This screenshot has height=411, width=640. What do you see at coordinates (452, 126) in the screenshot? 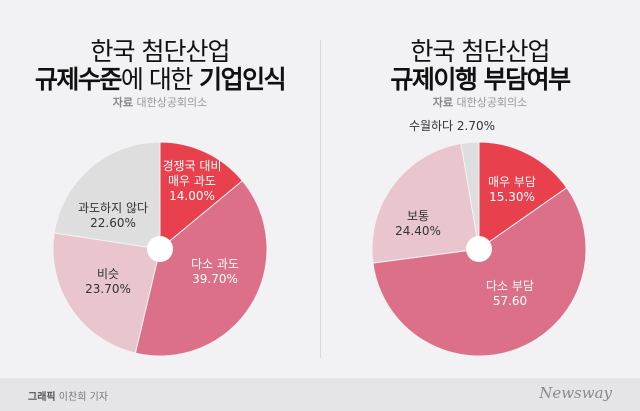
I see `slice-label: 수월하다 2.70%` at bounding box center [452, 126].